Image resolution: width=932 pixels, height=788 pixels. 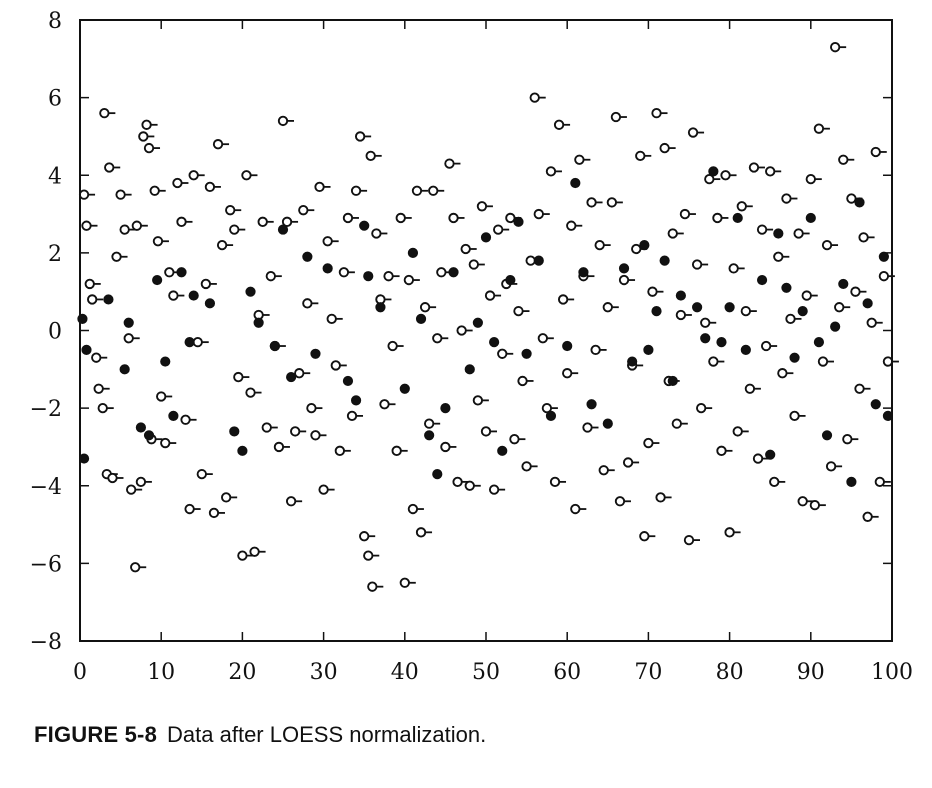 What do you see at coordinates (242, 672) in the screenshot?
I see `x-tick-label: 20` at bounding box center [242, 672].